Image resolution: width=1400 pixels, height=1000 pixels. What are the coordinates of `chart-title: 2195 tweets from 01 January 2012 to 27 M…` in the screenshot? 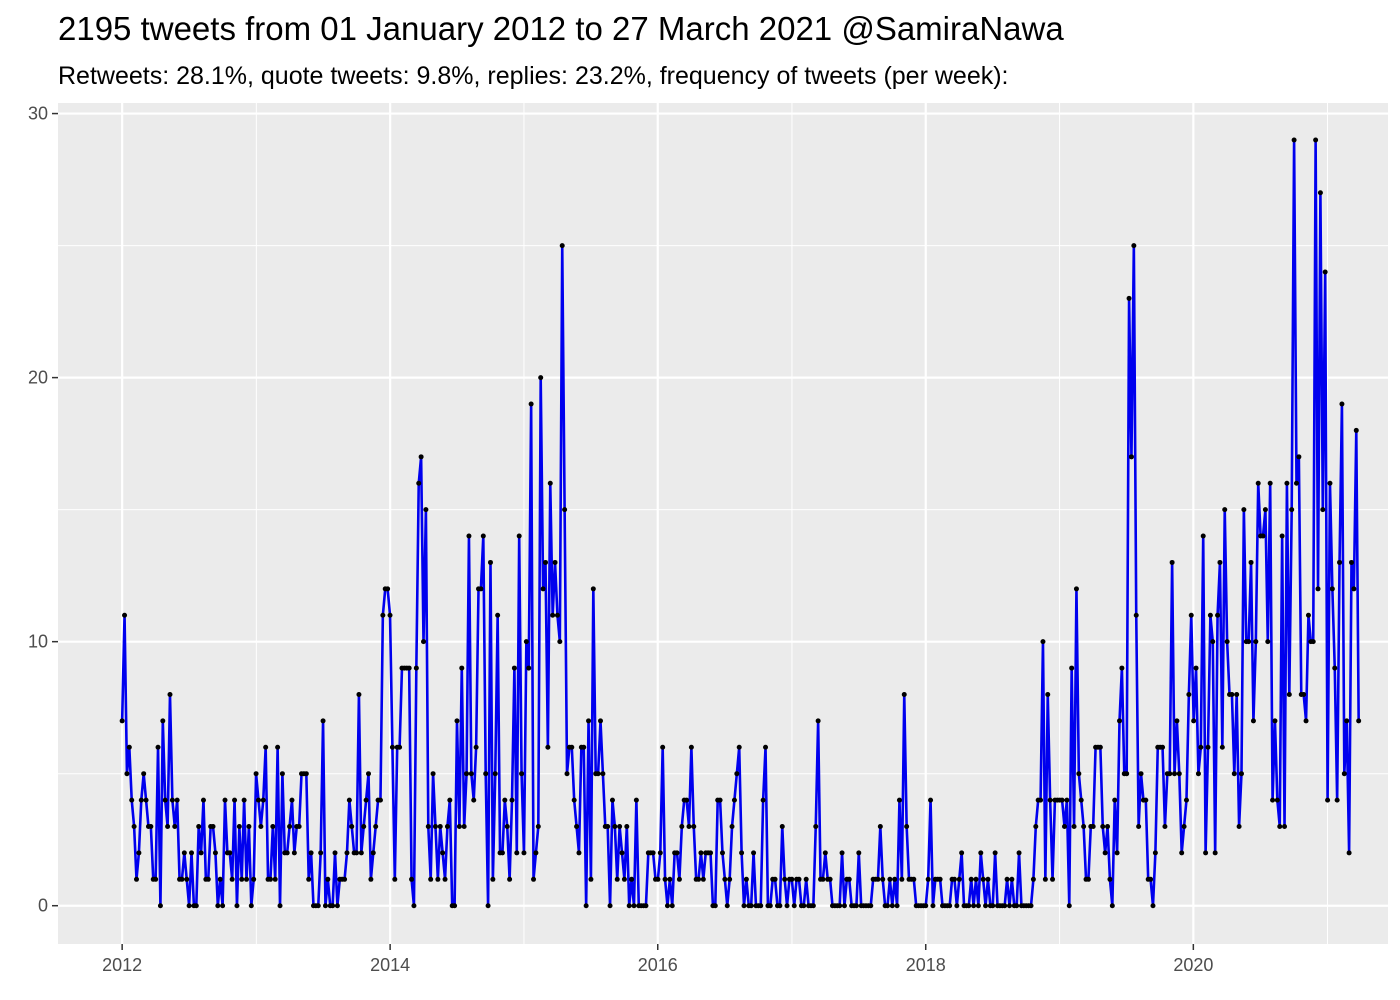 It's located at (561, 28).